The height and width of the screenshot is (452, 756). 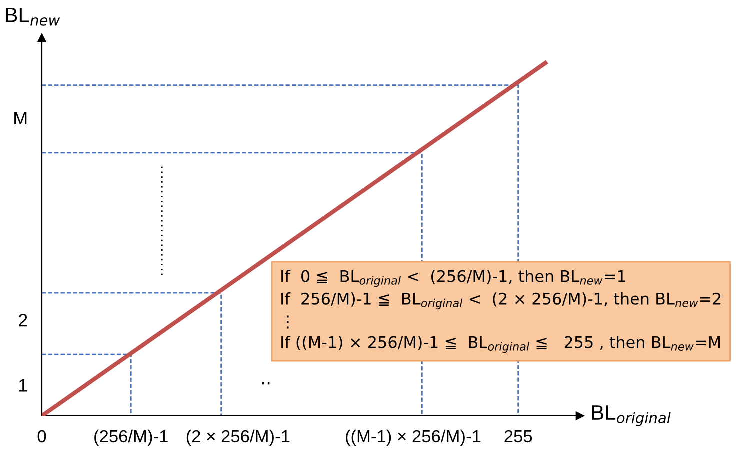 What do you see at coordinates (23, 320) in the screenshot?
I see `y-tick-label: 2` at bounding box center [23, 320].